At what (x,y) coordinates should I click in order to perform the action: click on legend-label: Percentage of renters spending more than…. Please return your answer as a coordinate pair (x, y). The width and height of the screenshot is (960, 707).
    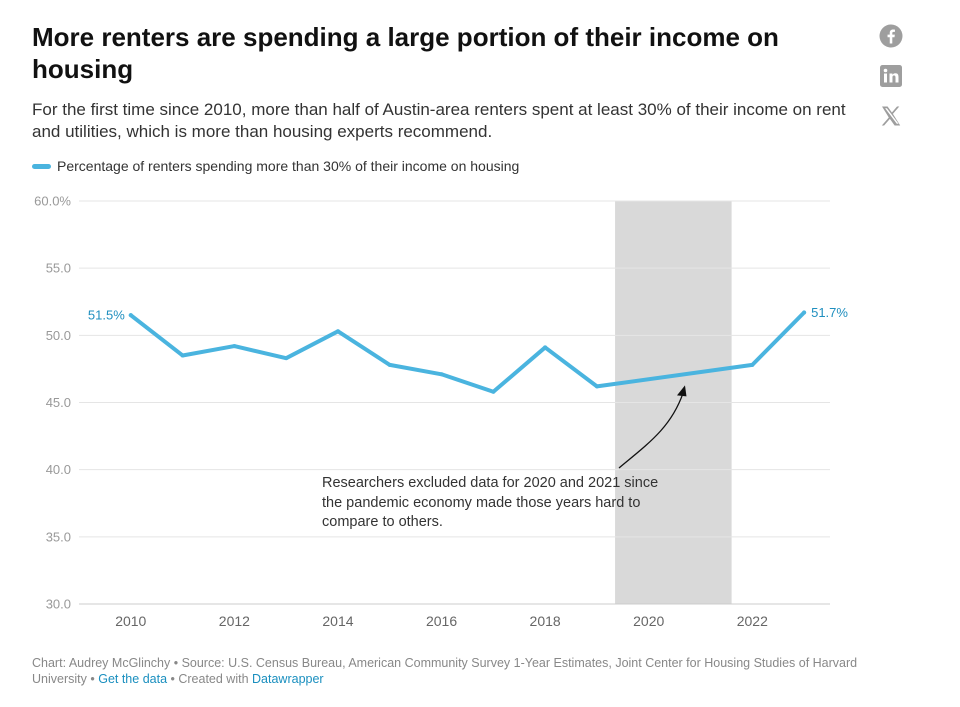
    Looking at the image, I should click on (288, 166).